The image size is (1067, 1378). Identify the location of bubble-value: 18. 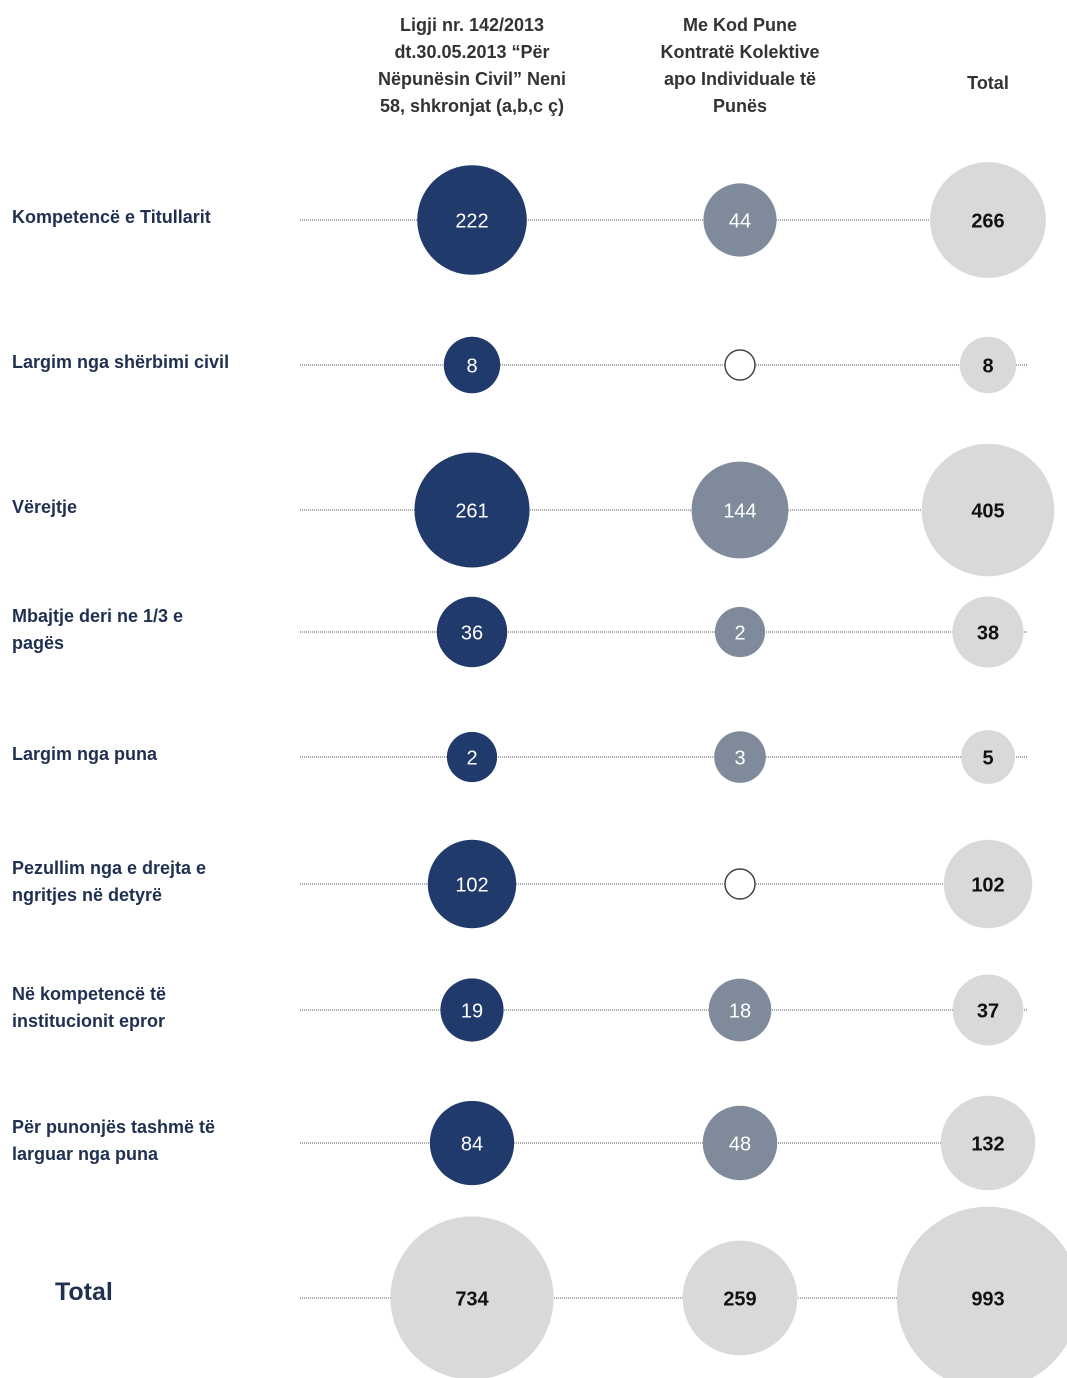
(740, 1011).